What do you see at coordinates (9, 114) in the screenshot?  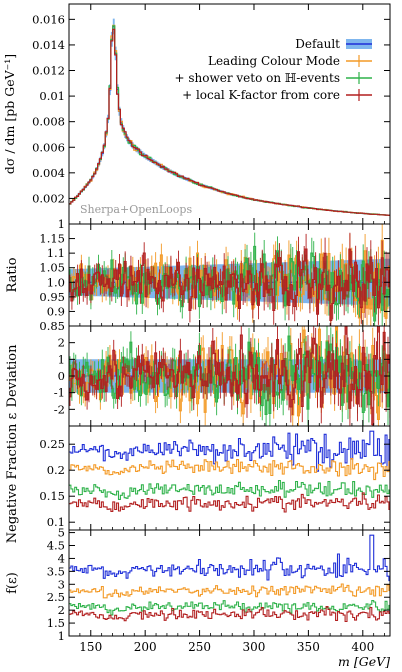 I see `y-axis-label: dσ / dm [pb GeV⁻¹]` at bounding box center [9, 114].